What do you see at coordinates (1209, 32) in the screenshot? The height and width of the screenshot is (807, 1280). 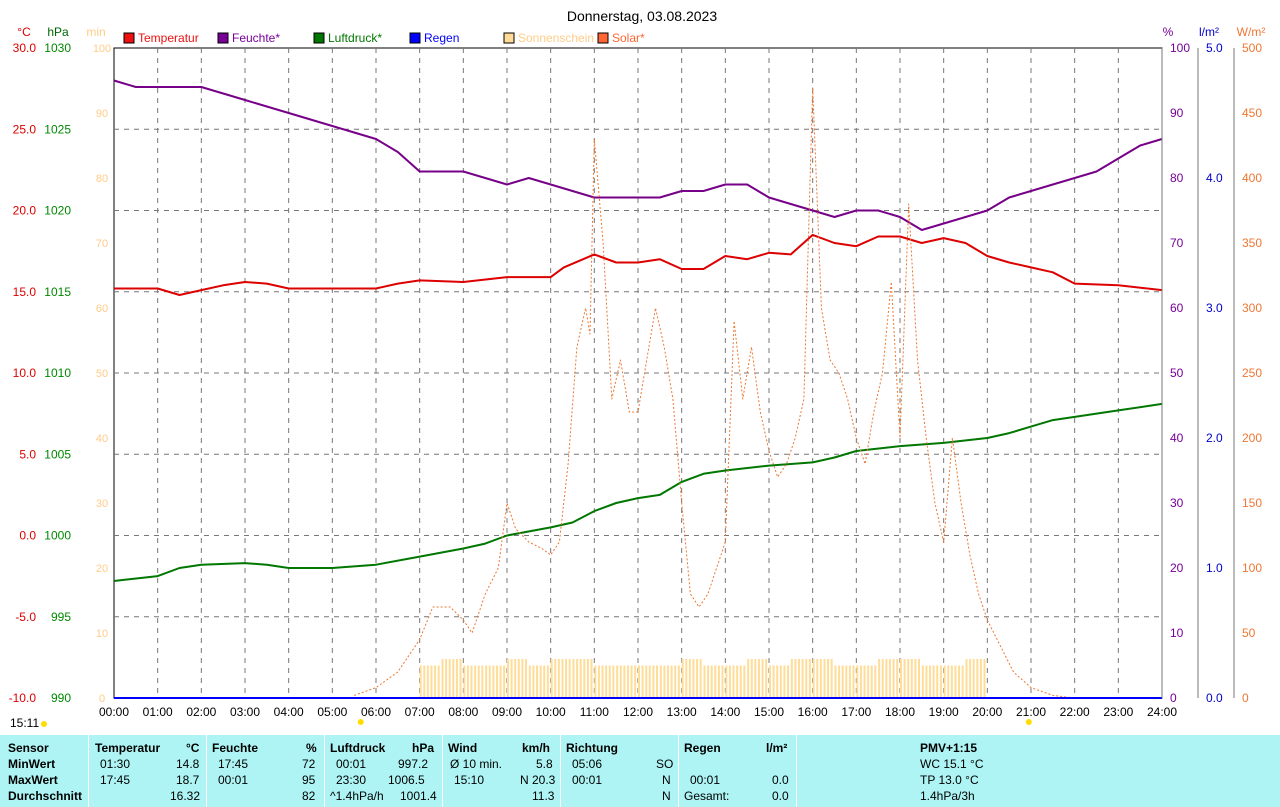 I see `rain-unit-label: l/m²` at bounding box center [1209, 32].